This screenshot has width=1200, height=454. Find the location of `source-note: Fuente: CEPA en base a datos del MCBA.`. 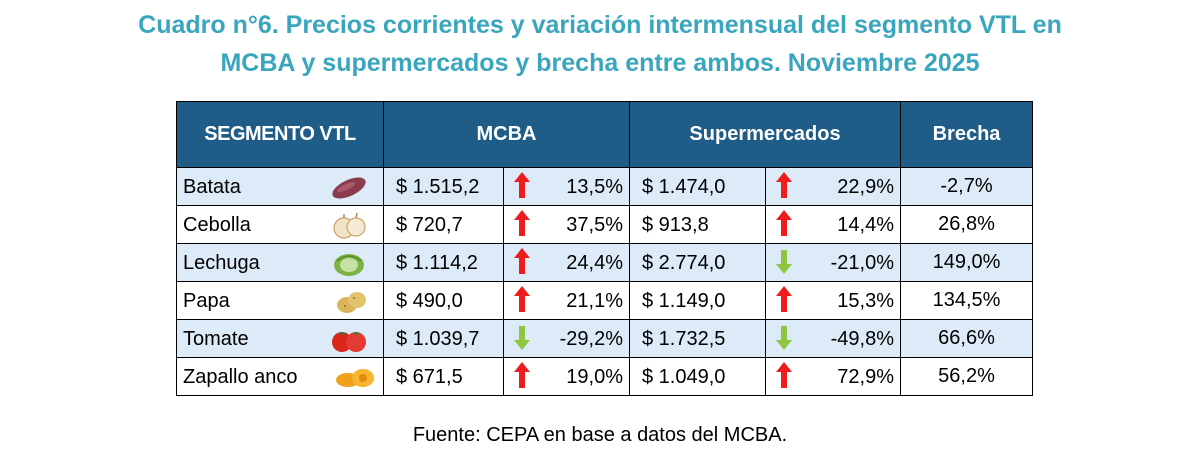

source-note: Fuente: CEPA en base a datos del MCBA. is located at coordinates (600, 435).